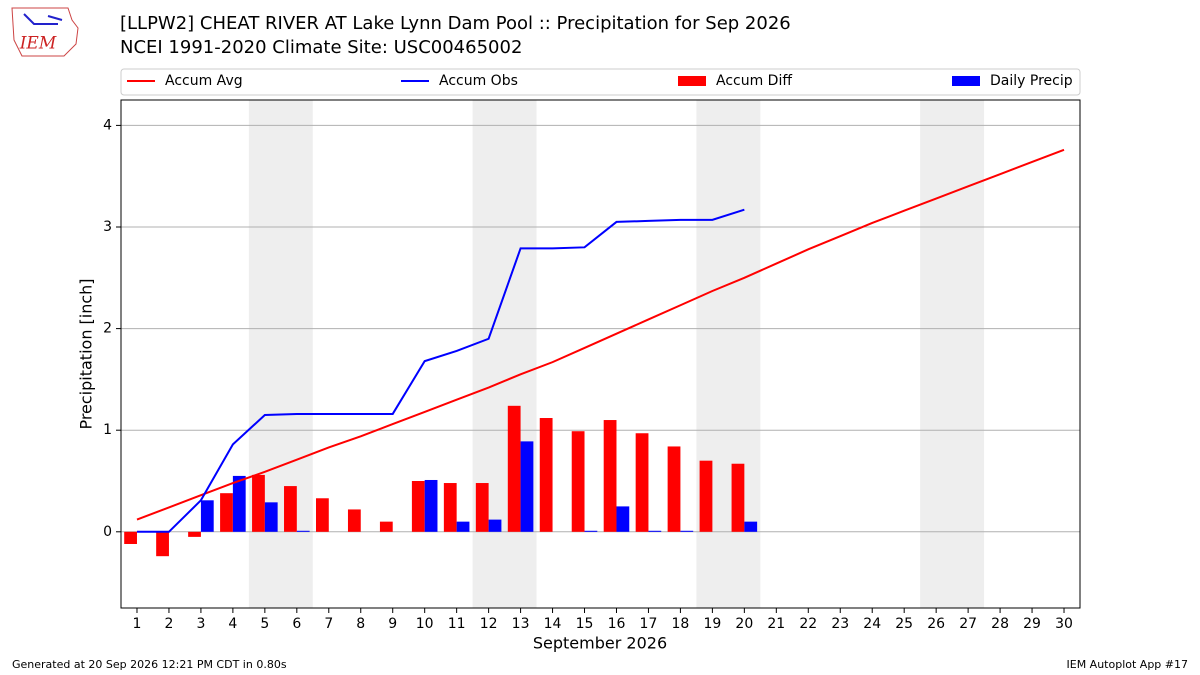  I want to click on x-tick-label: 20, so click(744, 624).